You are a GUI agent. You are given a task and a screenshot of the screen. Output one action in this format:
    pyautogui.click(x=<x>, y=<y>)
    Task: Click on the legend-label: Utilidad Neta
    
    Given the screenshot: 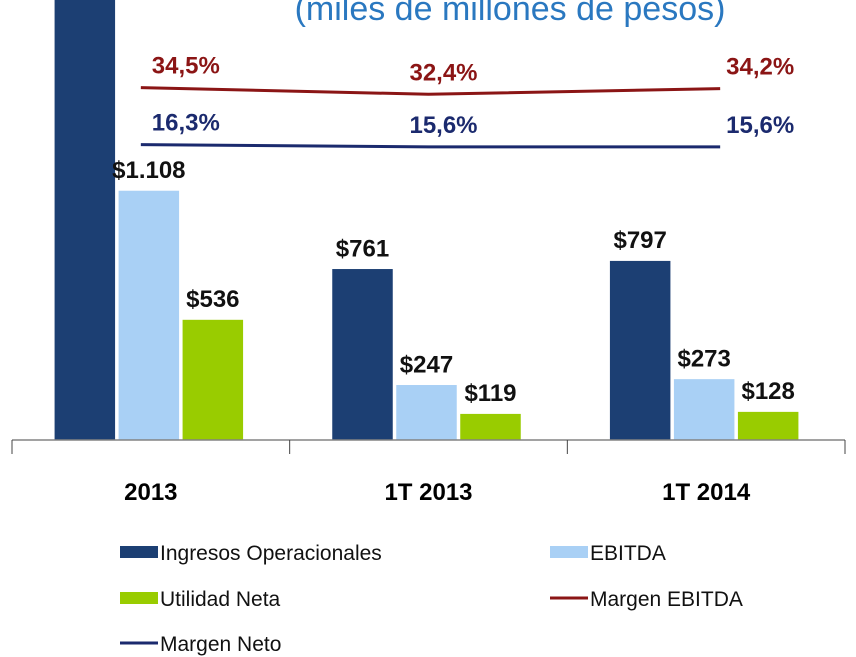 What is the action you would take?
    pyautogui.click(x=220, y=599)
    